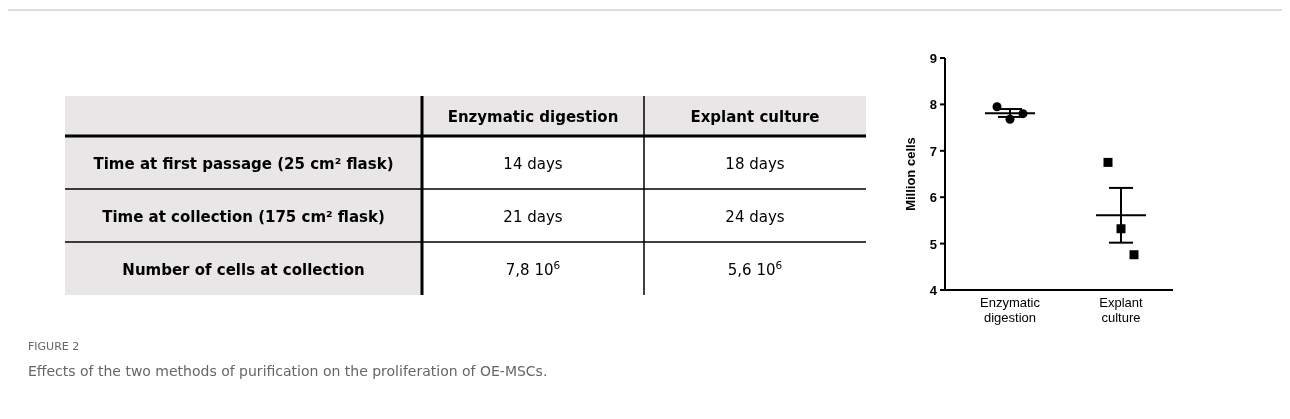 The image size is (1290, 419). Describe the element at coordinates (933, 290) in the screenshot. I see `y-tick-label: 4` at that location.